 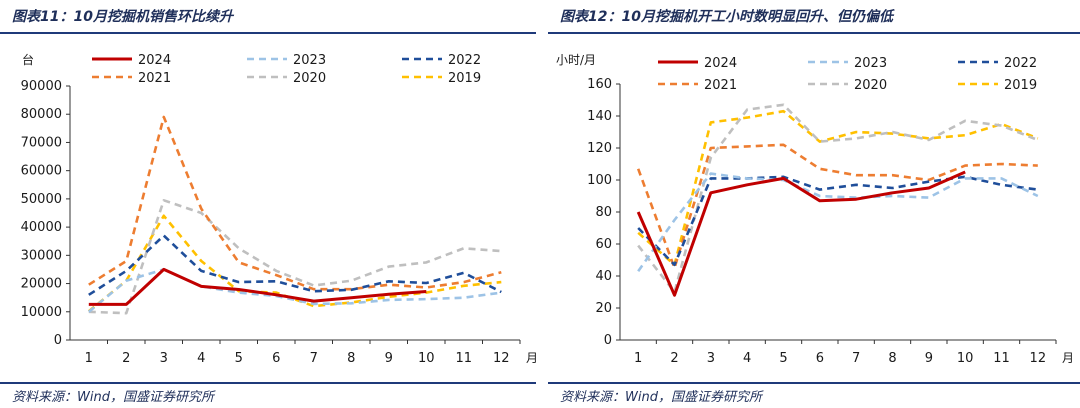 I want to click on y-tick-label: 90000, so click(x=41, y=86).